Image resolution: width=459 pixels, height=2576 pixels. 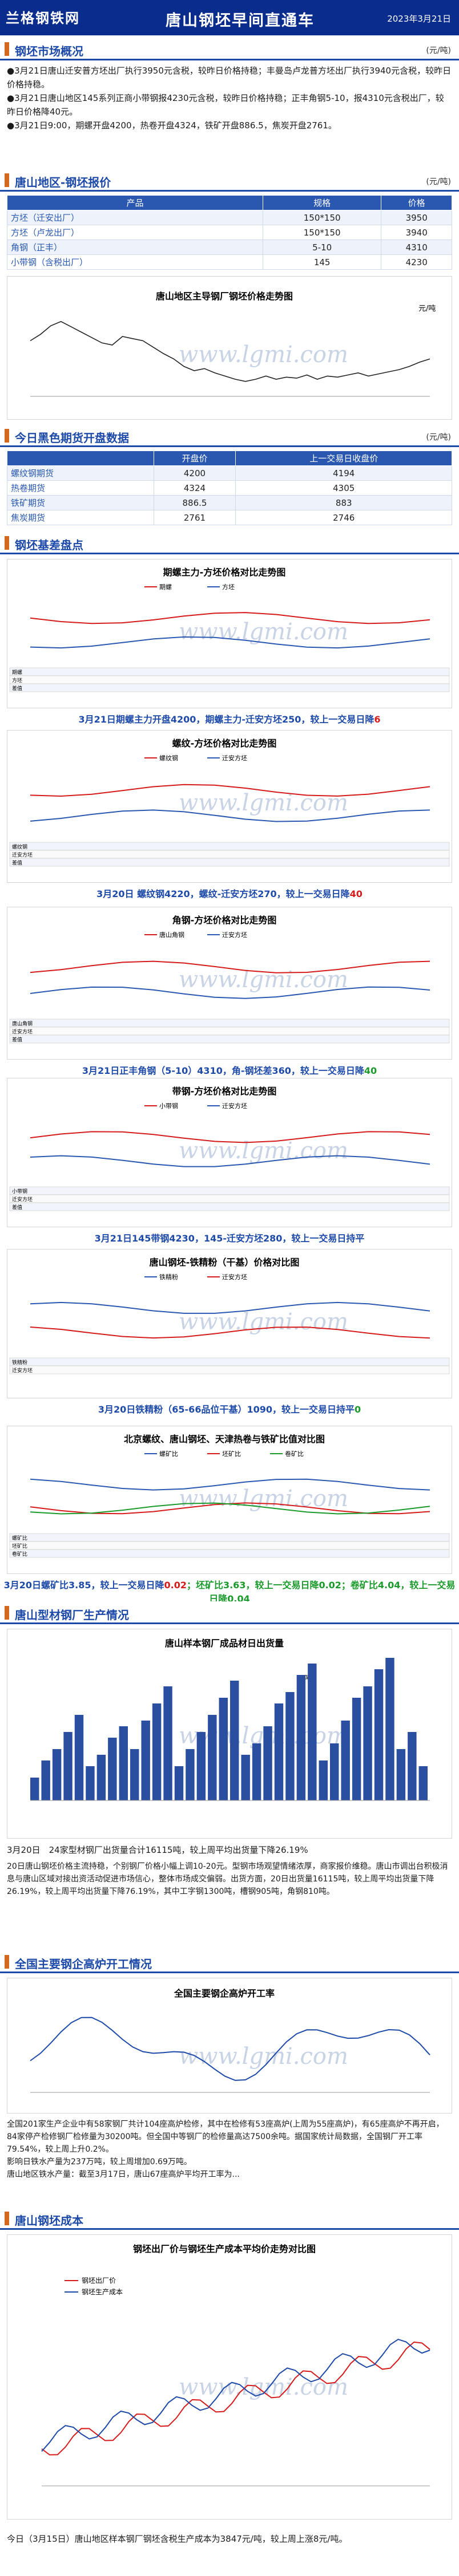 What do you see at coordinates (63, 182) in the screenshot?
I see `section-title: 唐山地区-钢坯报价` at bounding box center [63, 182].